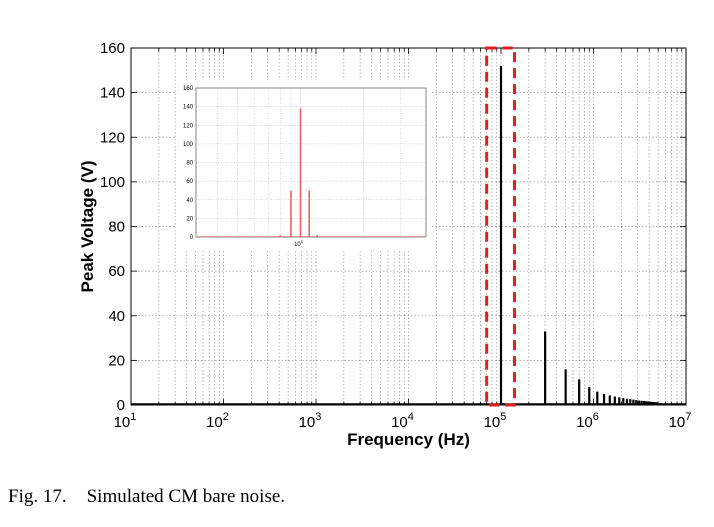 This screenshot has width=714, height=527. I want to click on x-tick-label: 10⁵, so click(495, 421).